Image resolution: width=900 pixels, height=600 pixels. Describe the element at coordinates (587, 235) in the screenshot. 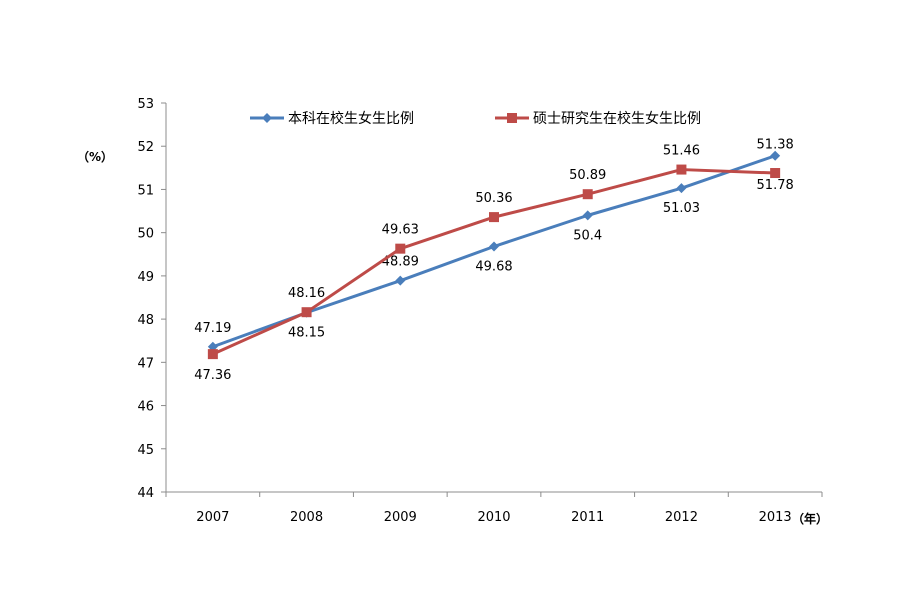

I see `data-label: 50.4` at that location.